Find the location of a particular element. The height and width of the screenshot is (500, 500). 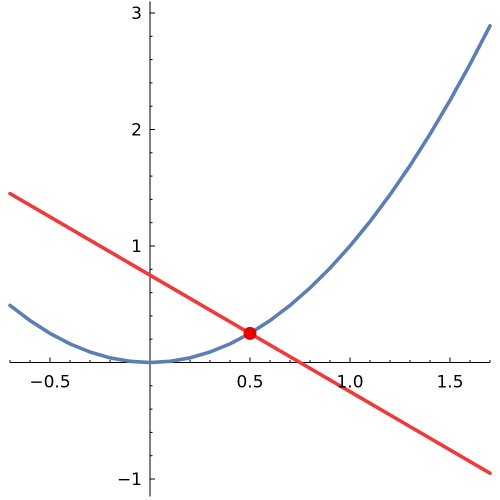

y-tick-label: 3 is located at coordinates (136, 14).